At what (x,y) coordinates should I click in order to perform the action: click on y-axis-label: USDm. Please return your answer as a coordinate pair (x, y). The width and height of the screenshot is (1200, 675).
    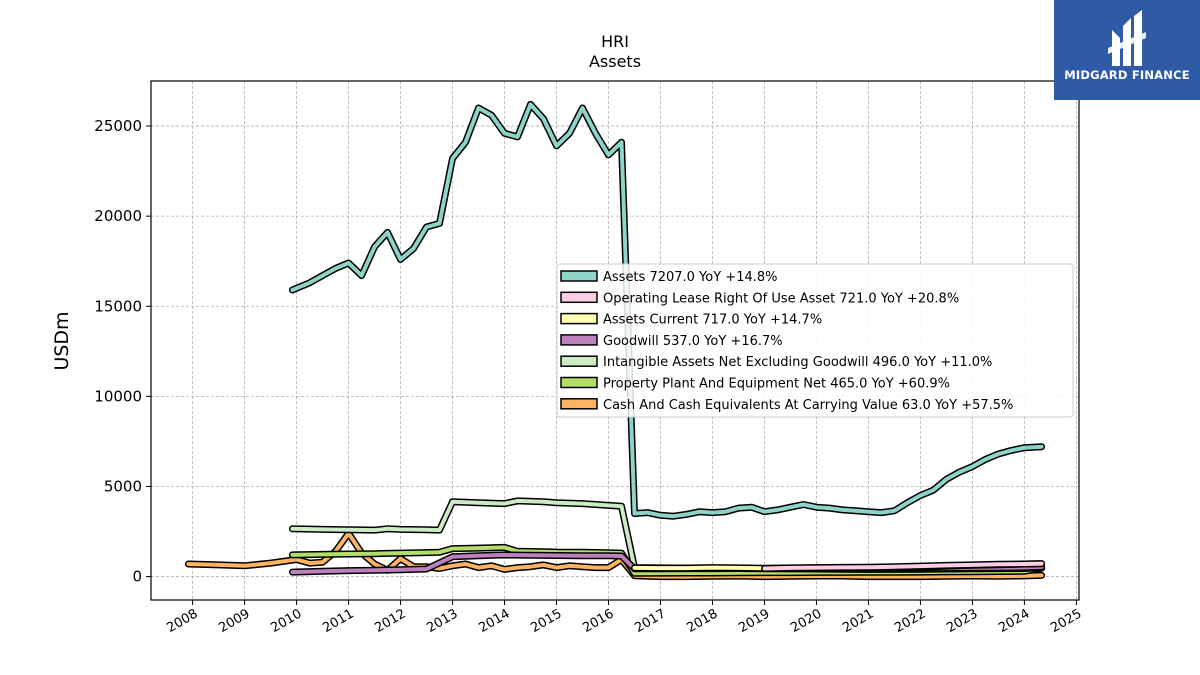
    Looking at the image, I should click on (62, 340).